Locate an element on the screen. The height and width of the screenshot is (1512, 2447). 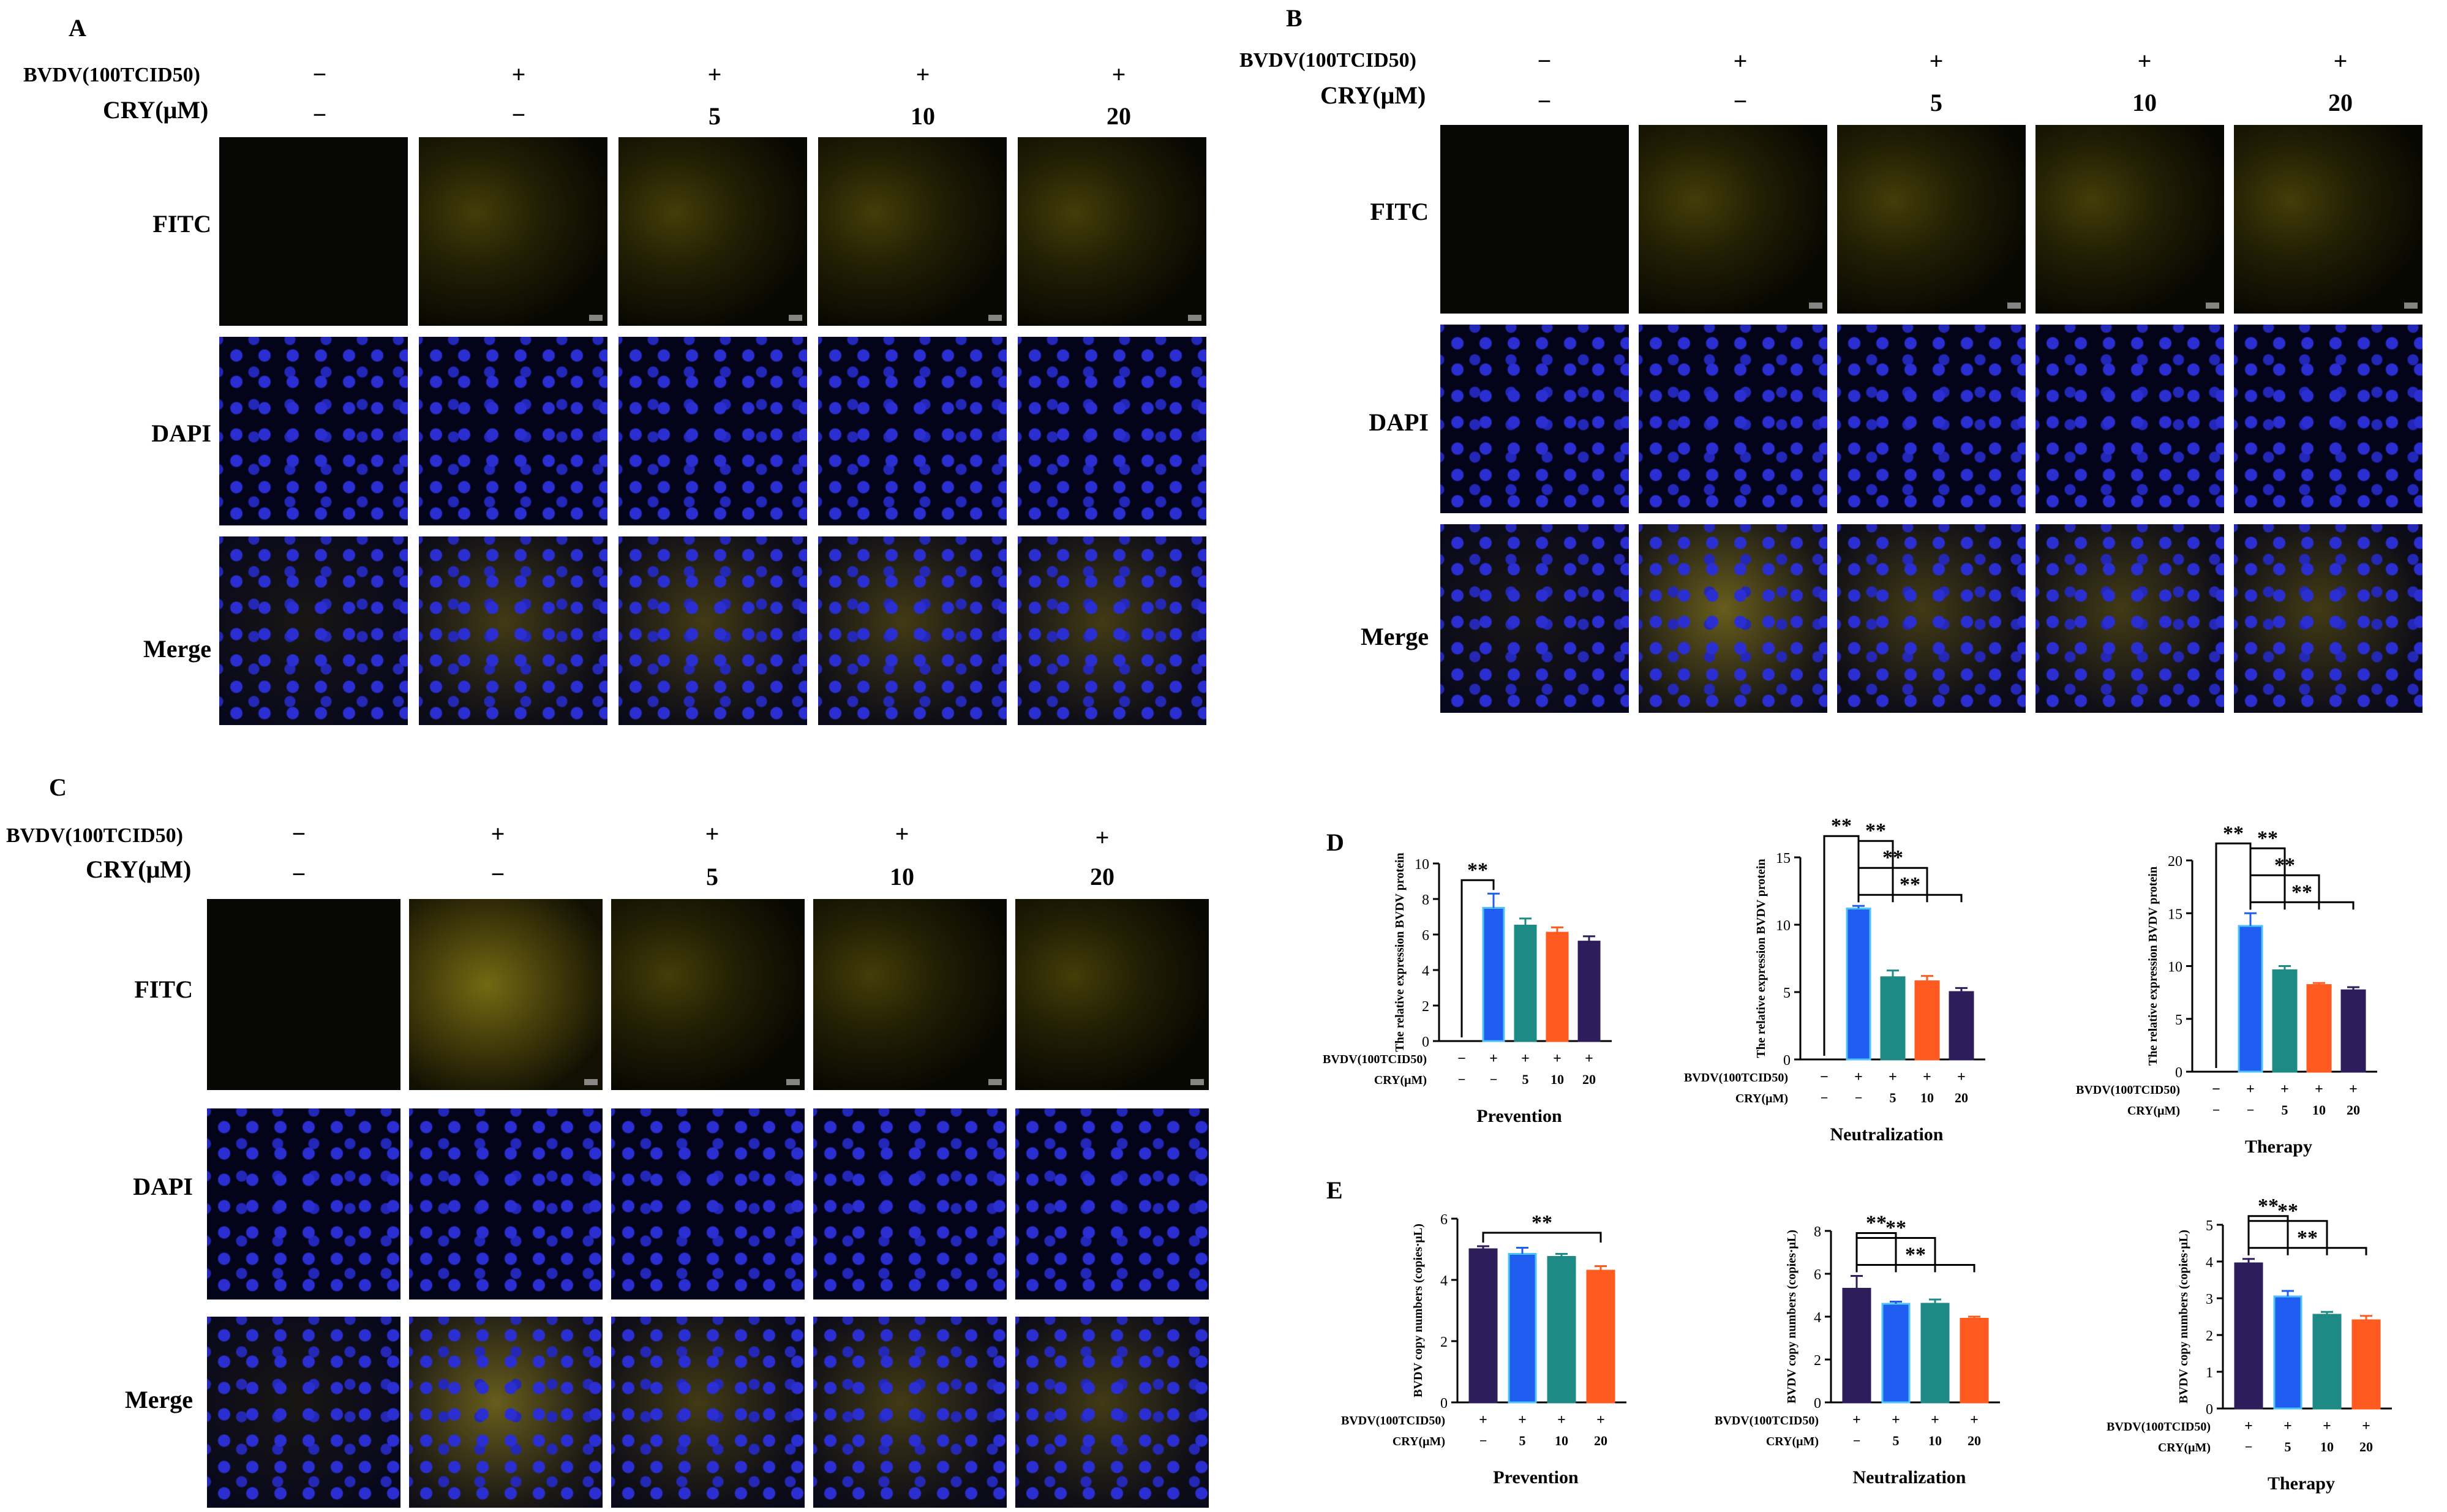
row-sign-virus: − is located at coordinates (2216, 1089).